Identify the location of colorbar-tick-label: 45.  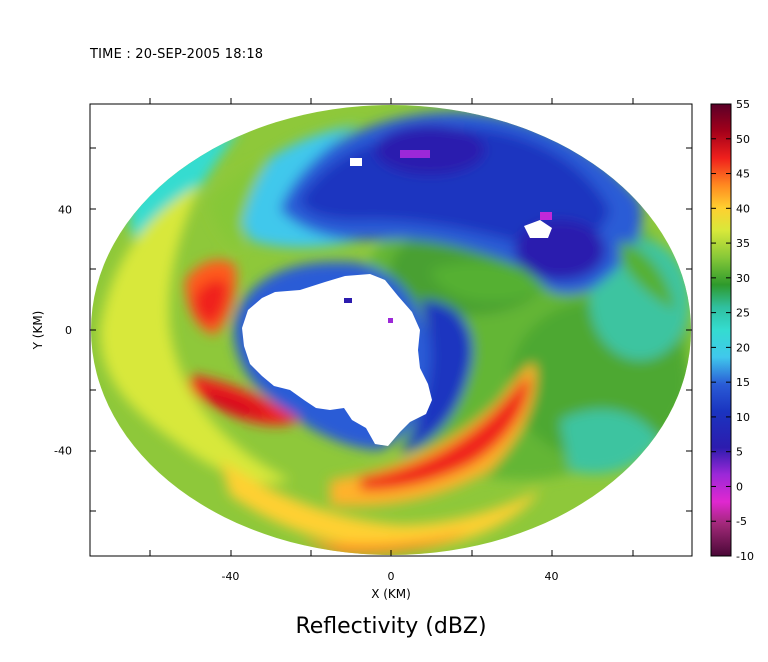
(743, 174).